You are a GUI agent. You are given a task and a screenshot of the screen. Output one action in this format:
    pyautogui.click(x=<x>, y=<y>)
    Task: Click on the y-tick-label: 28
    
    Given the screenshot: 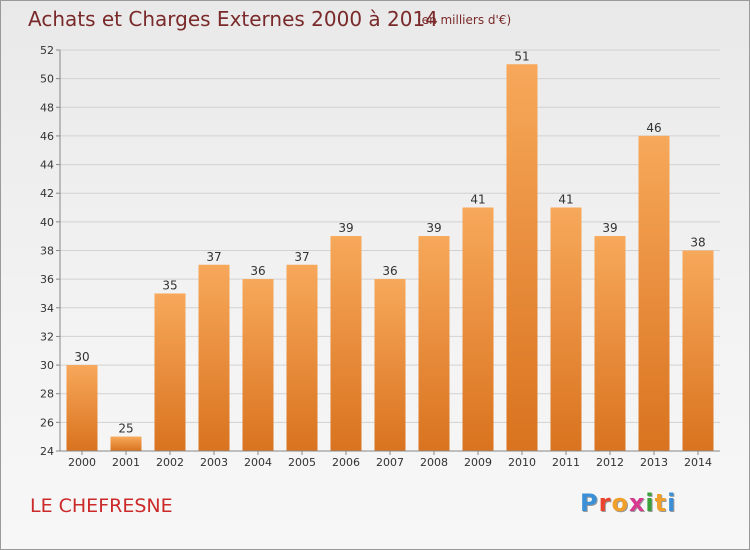 What is the action you would take?
    pyautogui.click(x=47, y=394)
    